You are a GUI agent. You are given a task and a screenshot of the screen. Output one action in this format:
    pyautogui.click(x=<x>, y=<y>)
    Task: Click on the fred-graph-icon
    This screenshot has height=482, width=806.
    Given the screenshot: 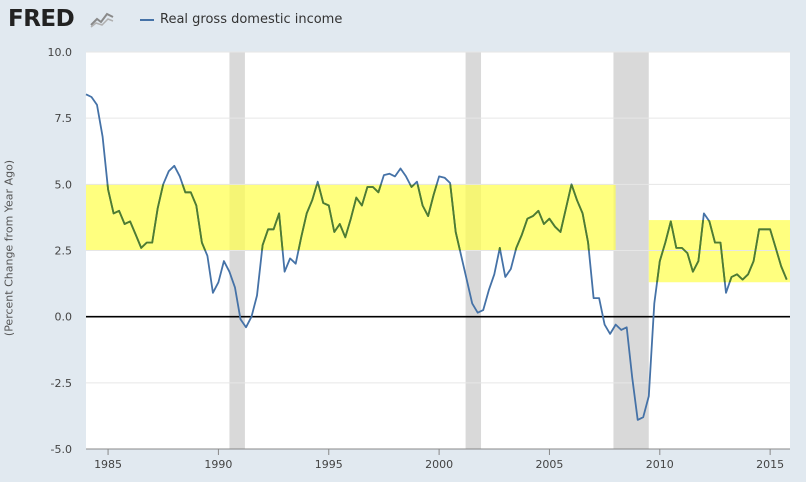 What is the action you would take?
    pyautogui.click(x=102, y=19)
    